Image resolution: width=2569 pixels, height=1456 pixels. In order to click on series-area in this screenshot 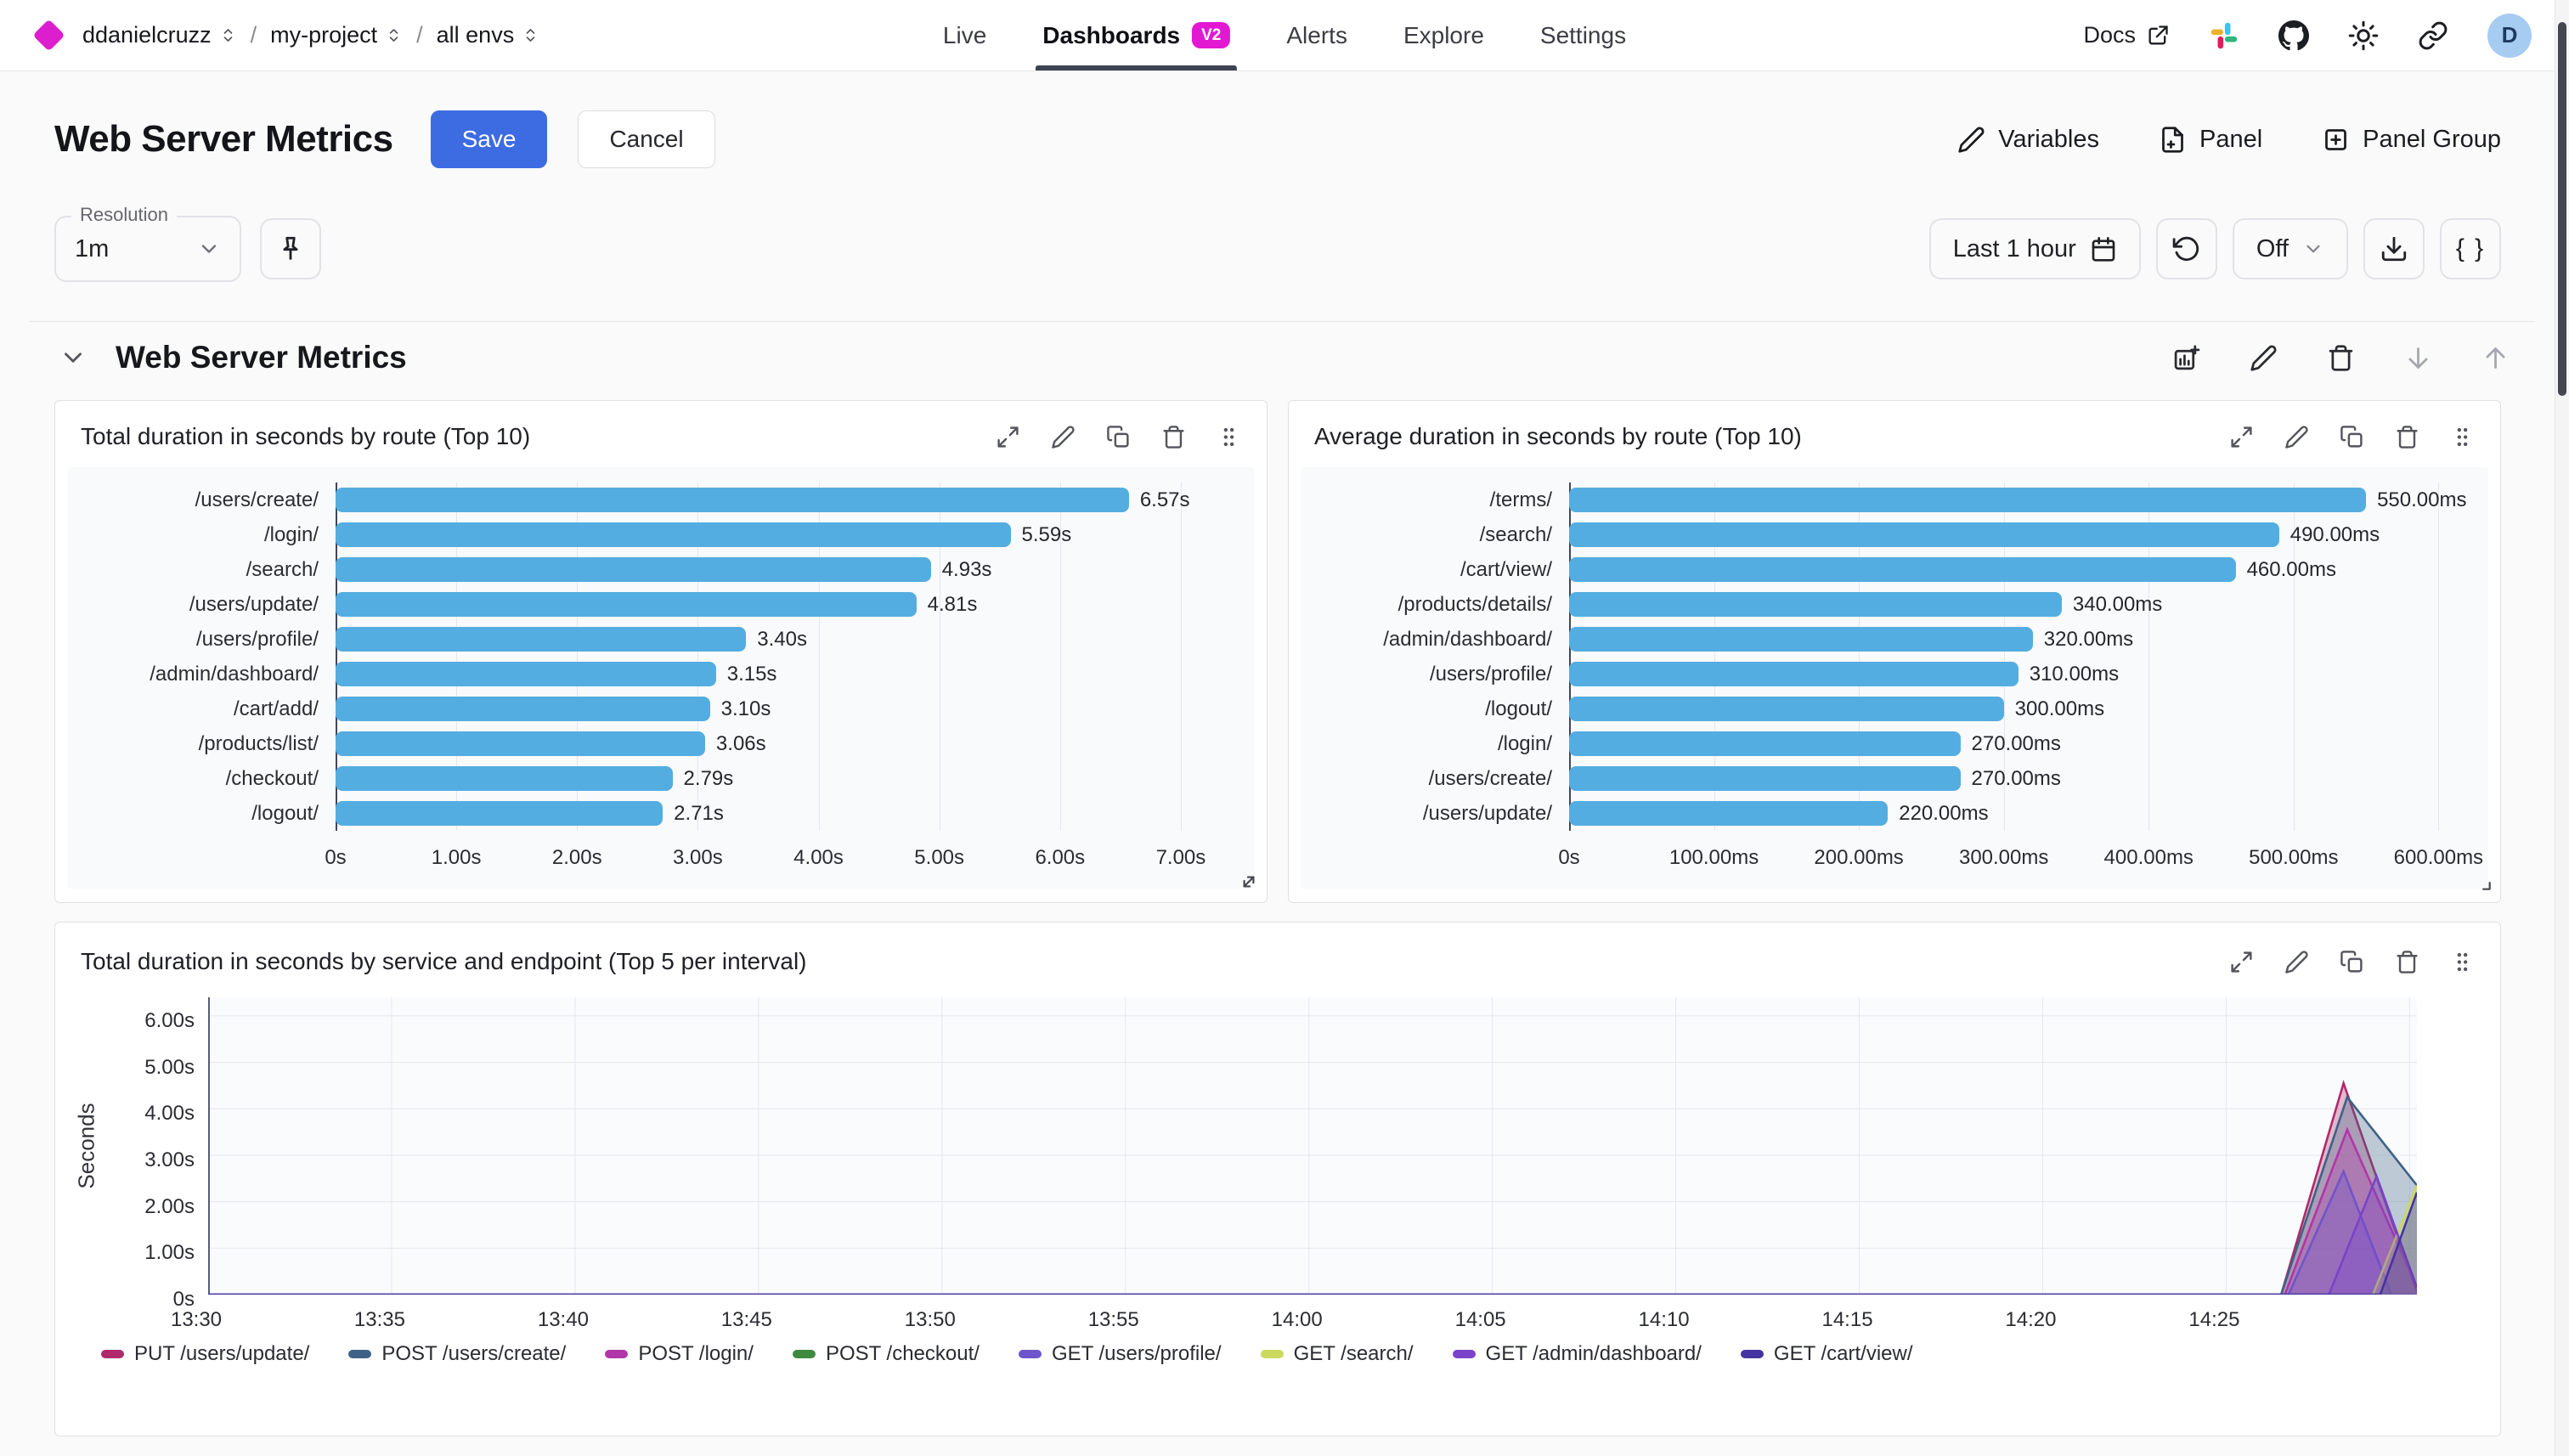, I will do `click(1313, 1243)`.